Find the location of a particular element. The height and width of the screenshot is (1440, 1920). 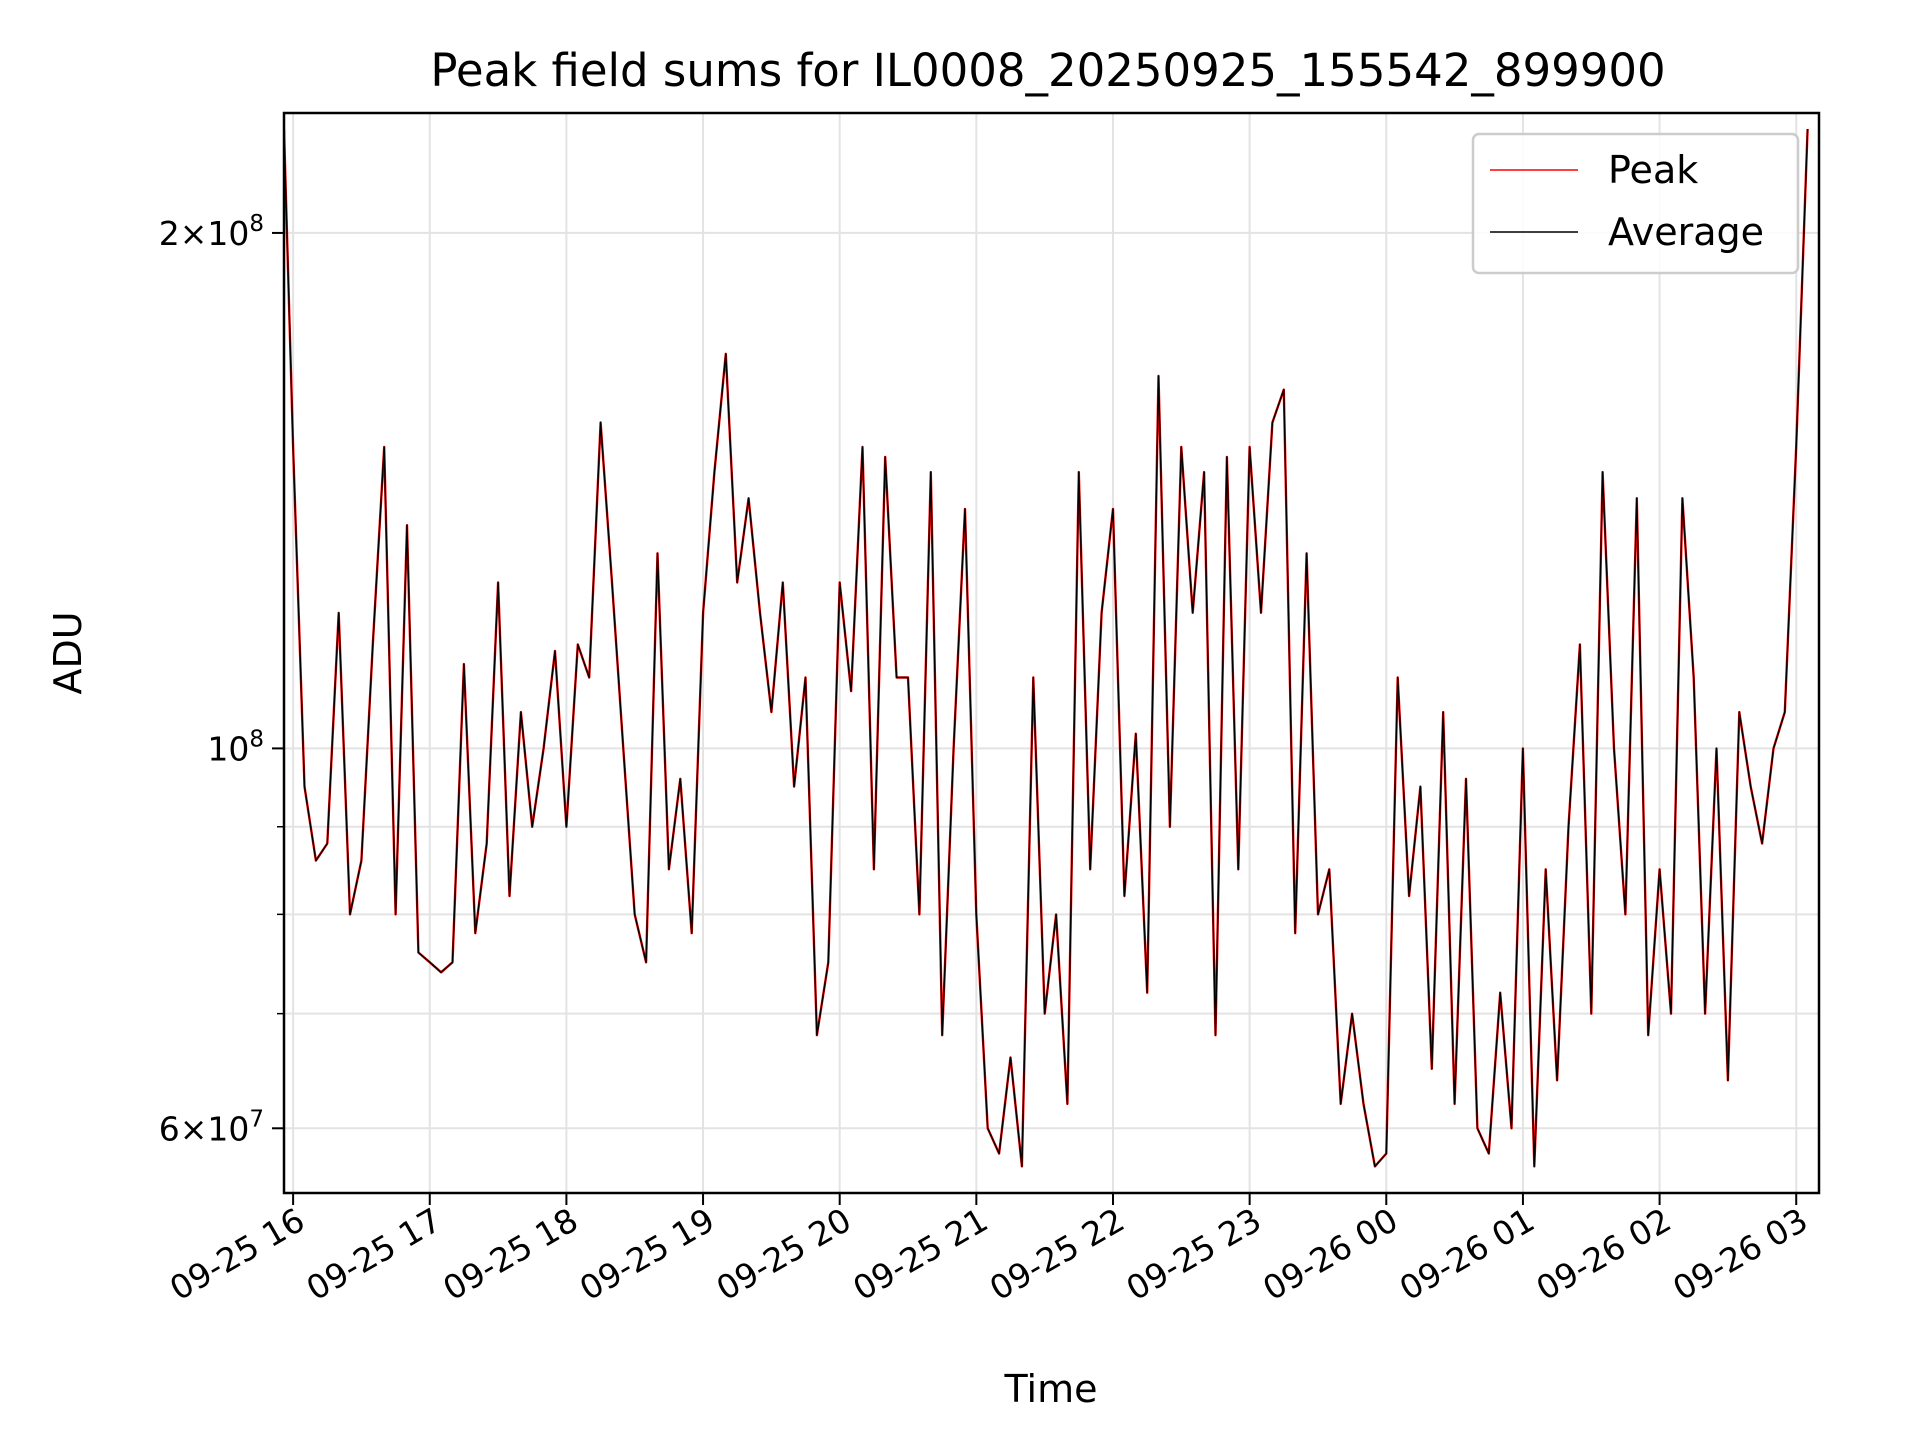

legend-label-peak: Peak is located at coordinates (1653, 170).